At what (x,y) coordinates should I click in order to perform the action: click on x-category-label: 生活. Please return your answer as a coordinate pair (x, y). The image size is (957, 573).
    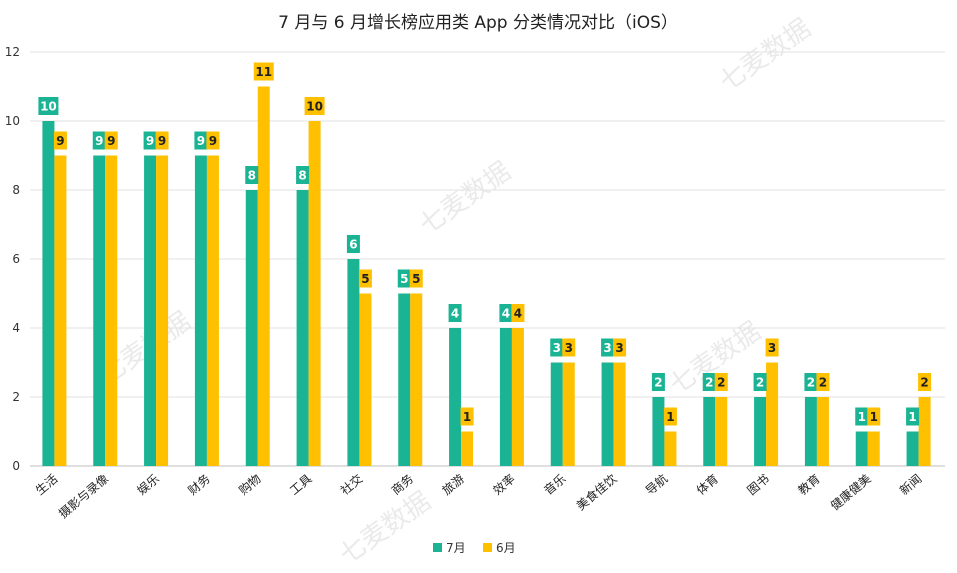
    Looking at the image, I should click on (46, 485).